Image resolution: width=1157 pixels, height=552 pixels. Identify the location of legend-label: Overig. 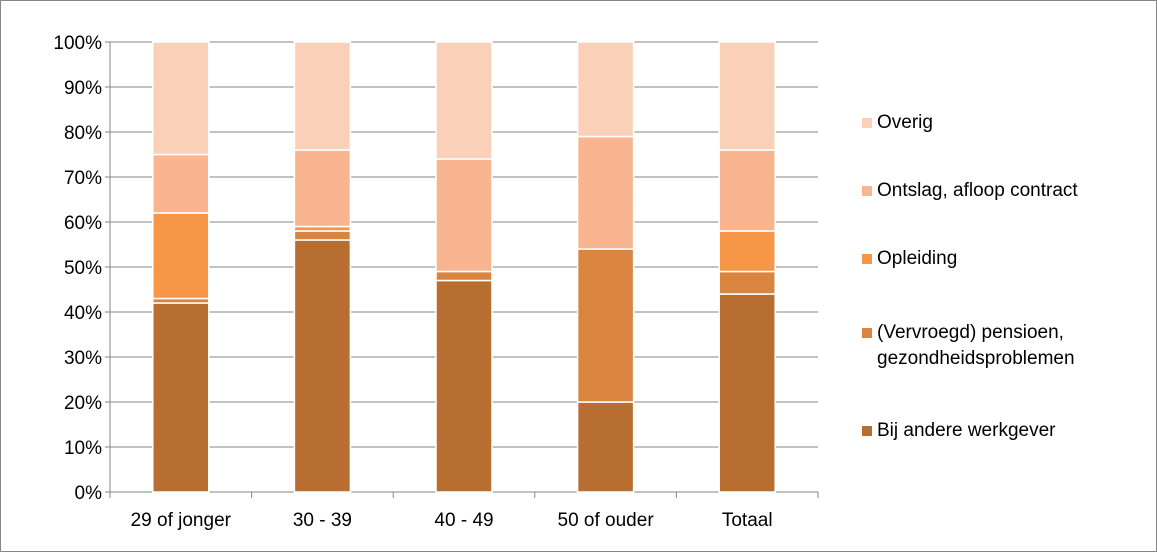
(905, 122).